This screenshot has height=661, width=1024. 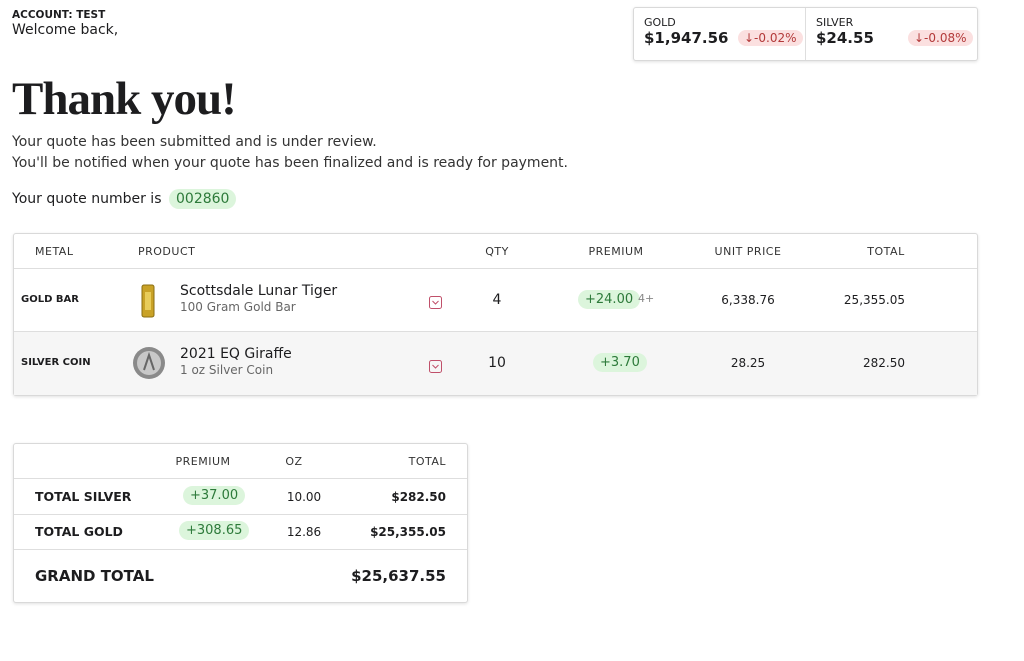 I want to click on silver-coin-image, so click(x=149, y=363).